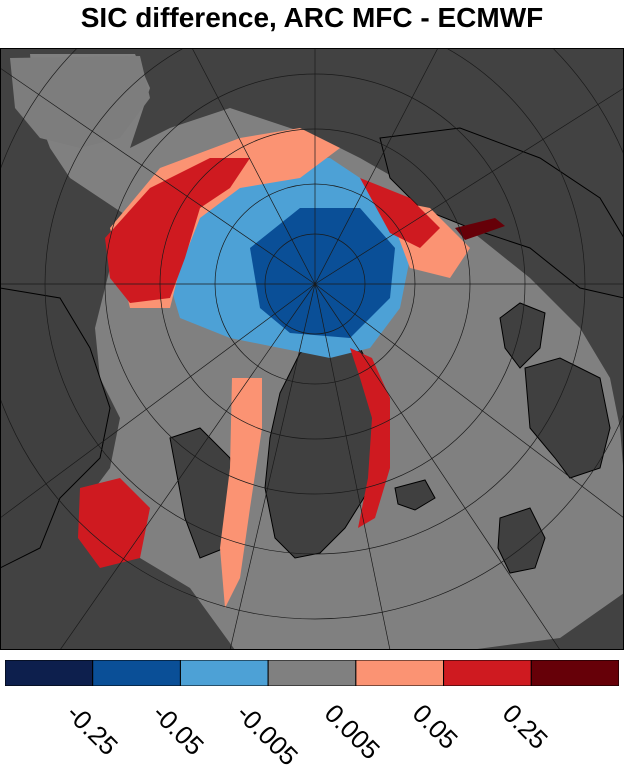 This screenshot has height=772, width=624. I want to click on land-iceland, so click(415, 495).